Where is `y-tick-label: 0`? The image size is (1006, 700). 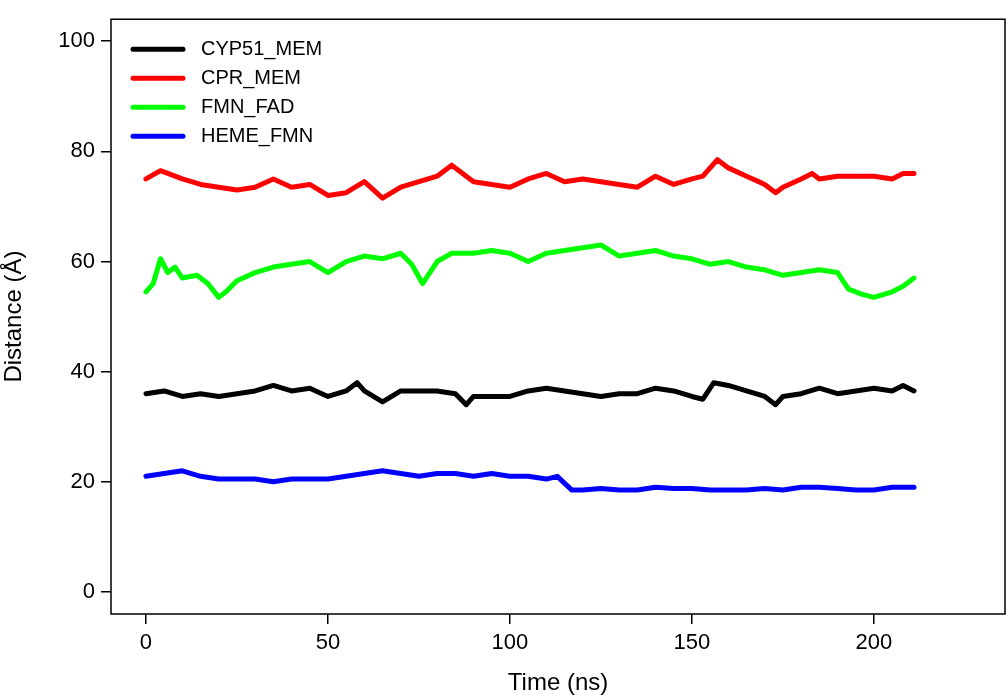
y-tick-label: 0 is located at coordinates (88, 591).